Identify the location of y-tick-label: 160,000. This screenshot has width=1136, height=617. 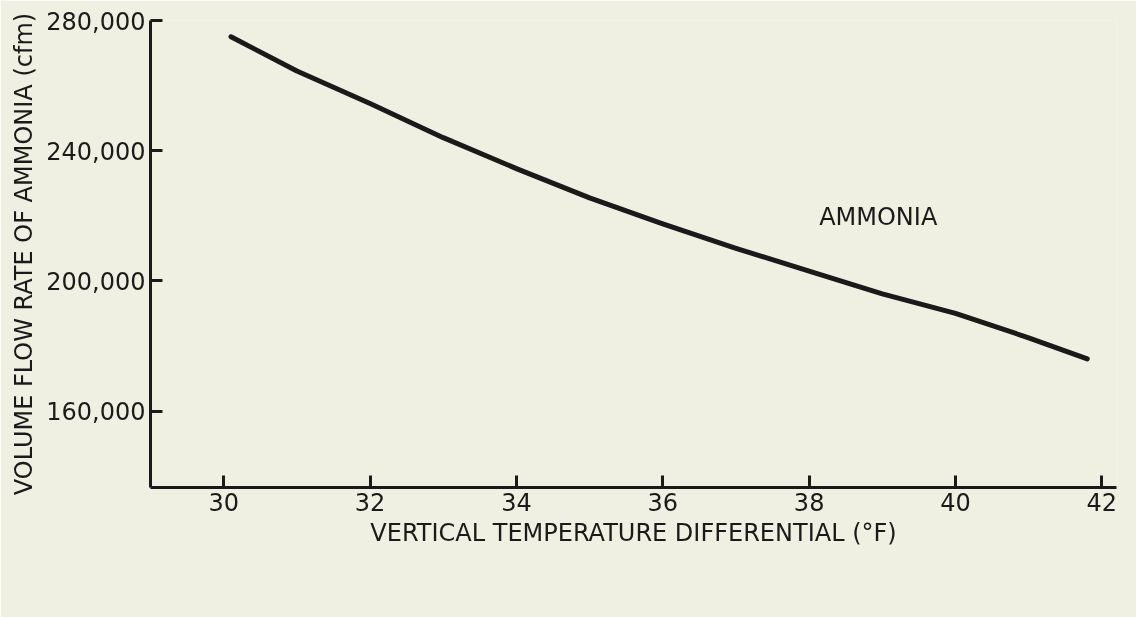
(96, 412).